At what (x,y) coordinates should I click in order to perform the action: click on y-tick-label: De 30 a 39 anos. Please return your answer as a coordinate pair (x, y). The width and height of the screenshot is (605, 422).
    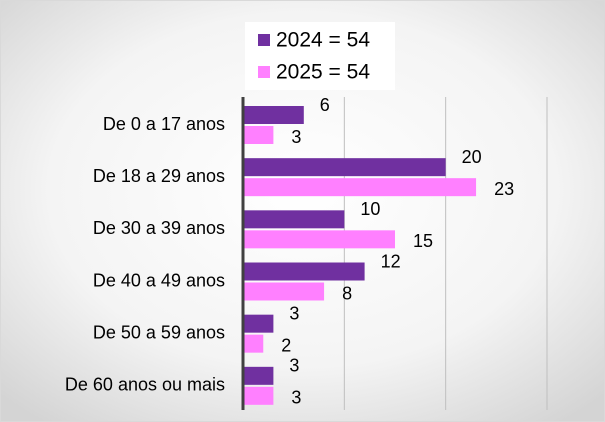
    Looking at the image, I should click on (159, 228).